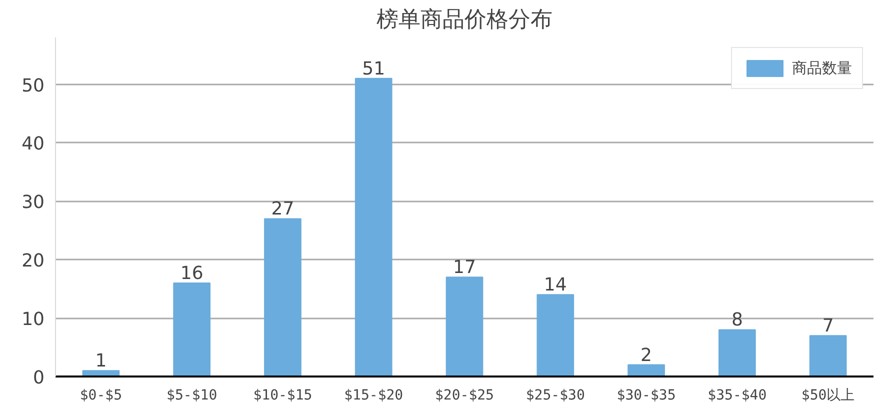 The height and width of the screenshot is (406, 893). I want to click on y-tick-label: 10, so click(33, 319).